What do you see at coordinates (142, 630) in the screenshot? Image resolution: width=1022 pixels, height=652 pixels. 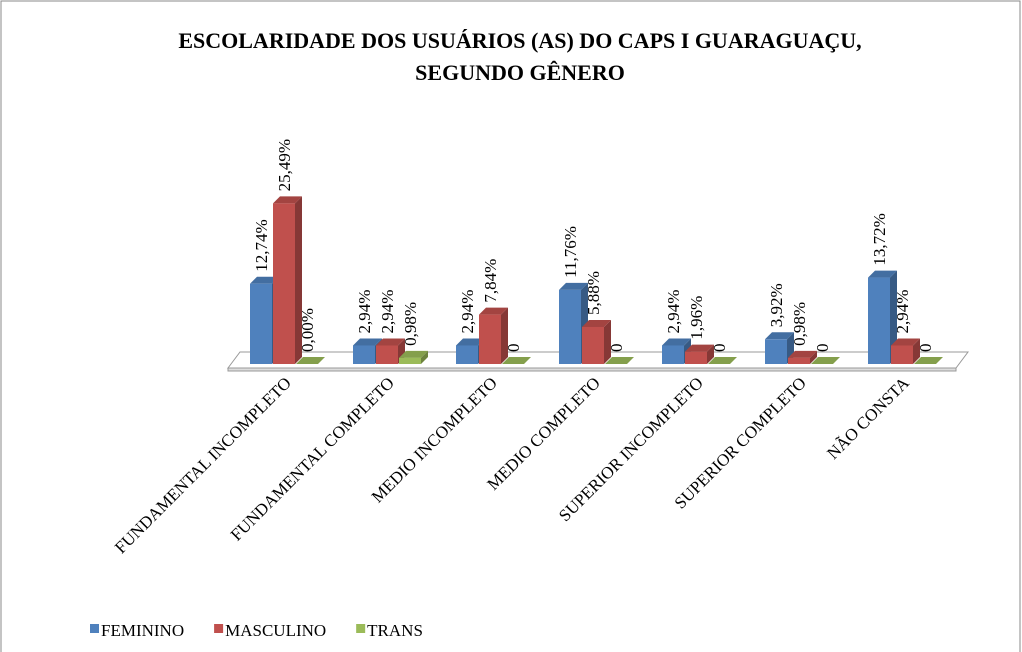 I see `legend-label: FEMININO` at bounding box center [142, 630].